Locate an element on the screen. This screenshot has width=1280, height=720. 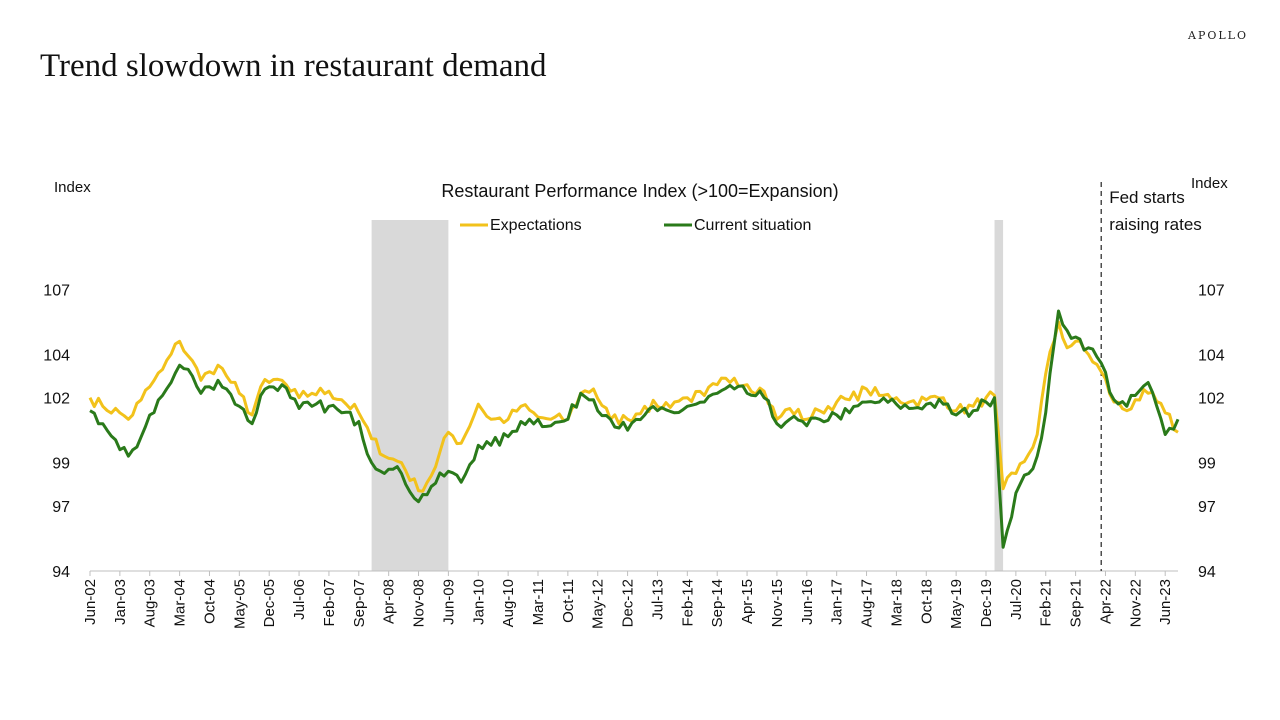
y-tick-left: 99 is located at coordinates (61, 464).